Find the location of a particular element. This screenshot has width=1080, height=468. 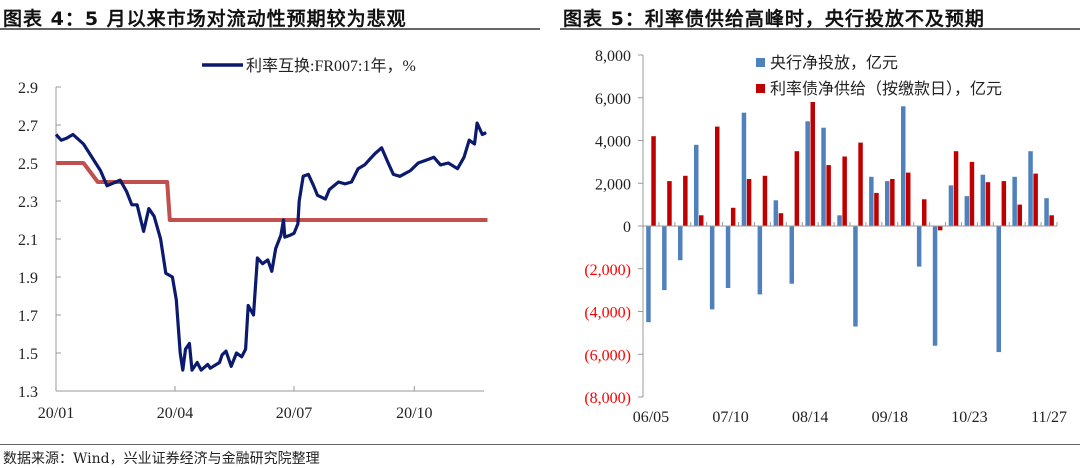

x-tick-label: 08/14 is located at coordinates (810, 417).